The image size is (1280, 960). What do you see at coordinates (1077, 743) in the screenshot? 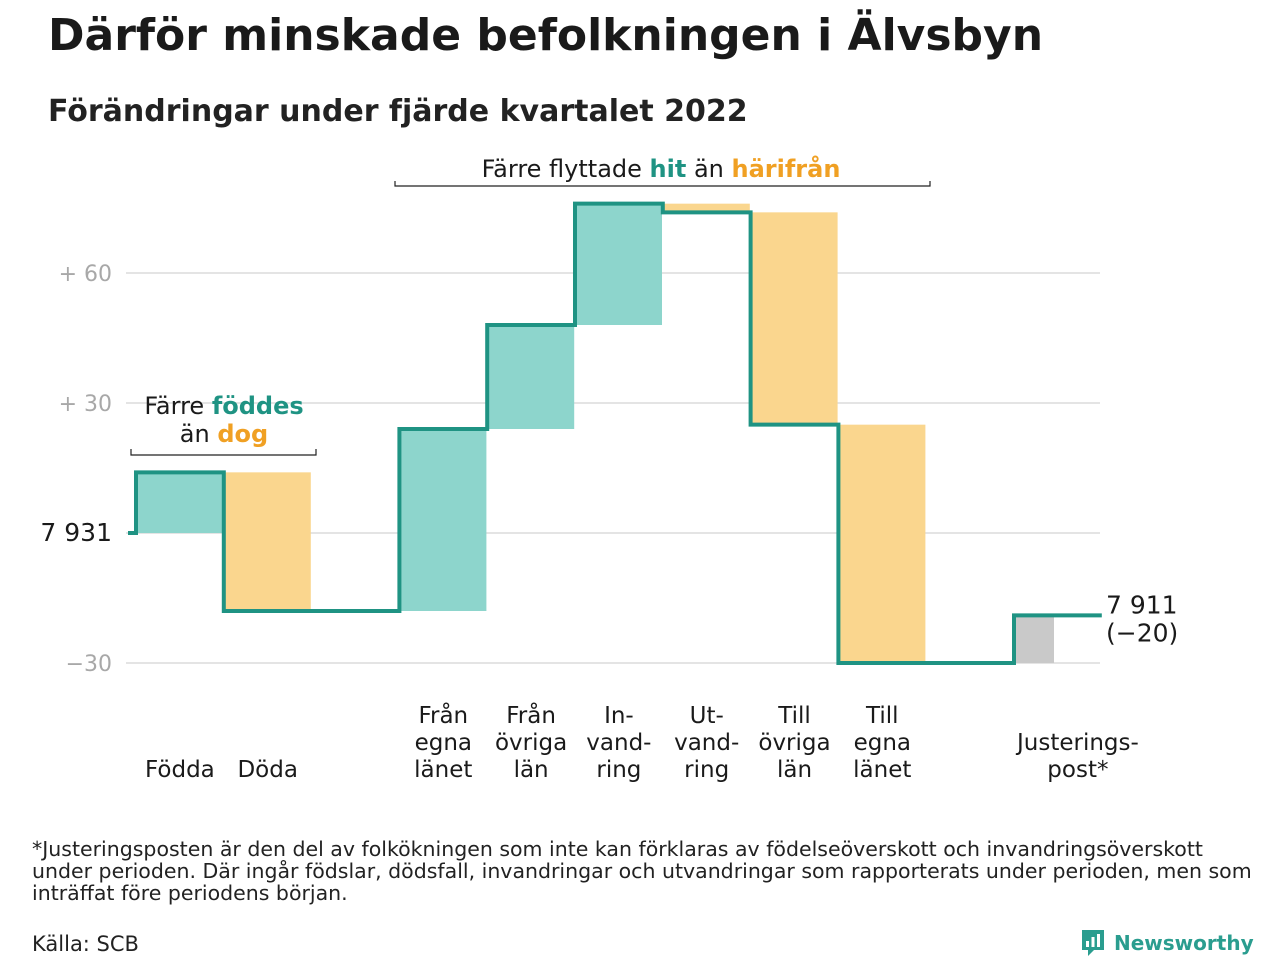
I see `category-label: Justerings-` at bounding box center [1077, 743].